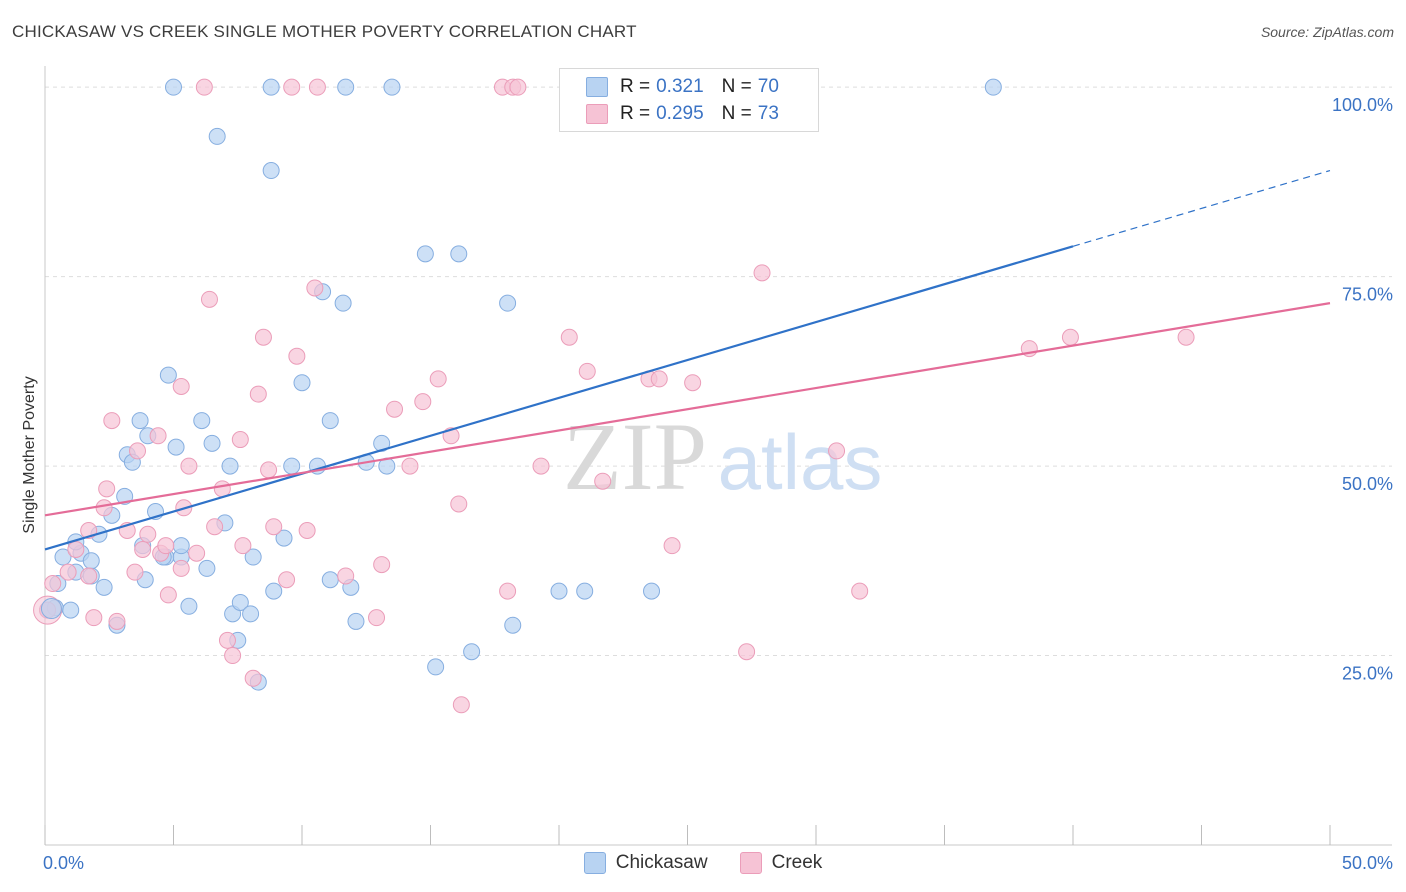 The height and width of the screenshot is (892, 1406). What do you see at coordinates (750, 863) in the screenshot?
I see `creek-swatch` at bounding box center [750, 863].